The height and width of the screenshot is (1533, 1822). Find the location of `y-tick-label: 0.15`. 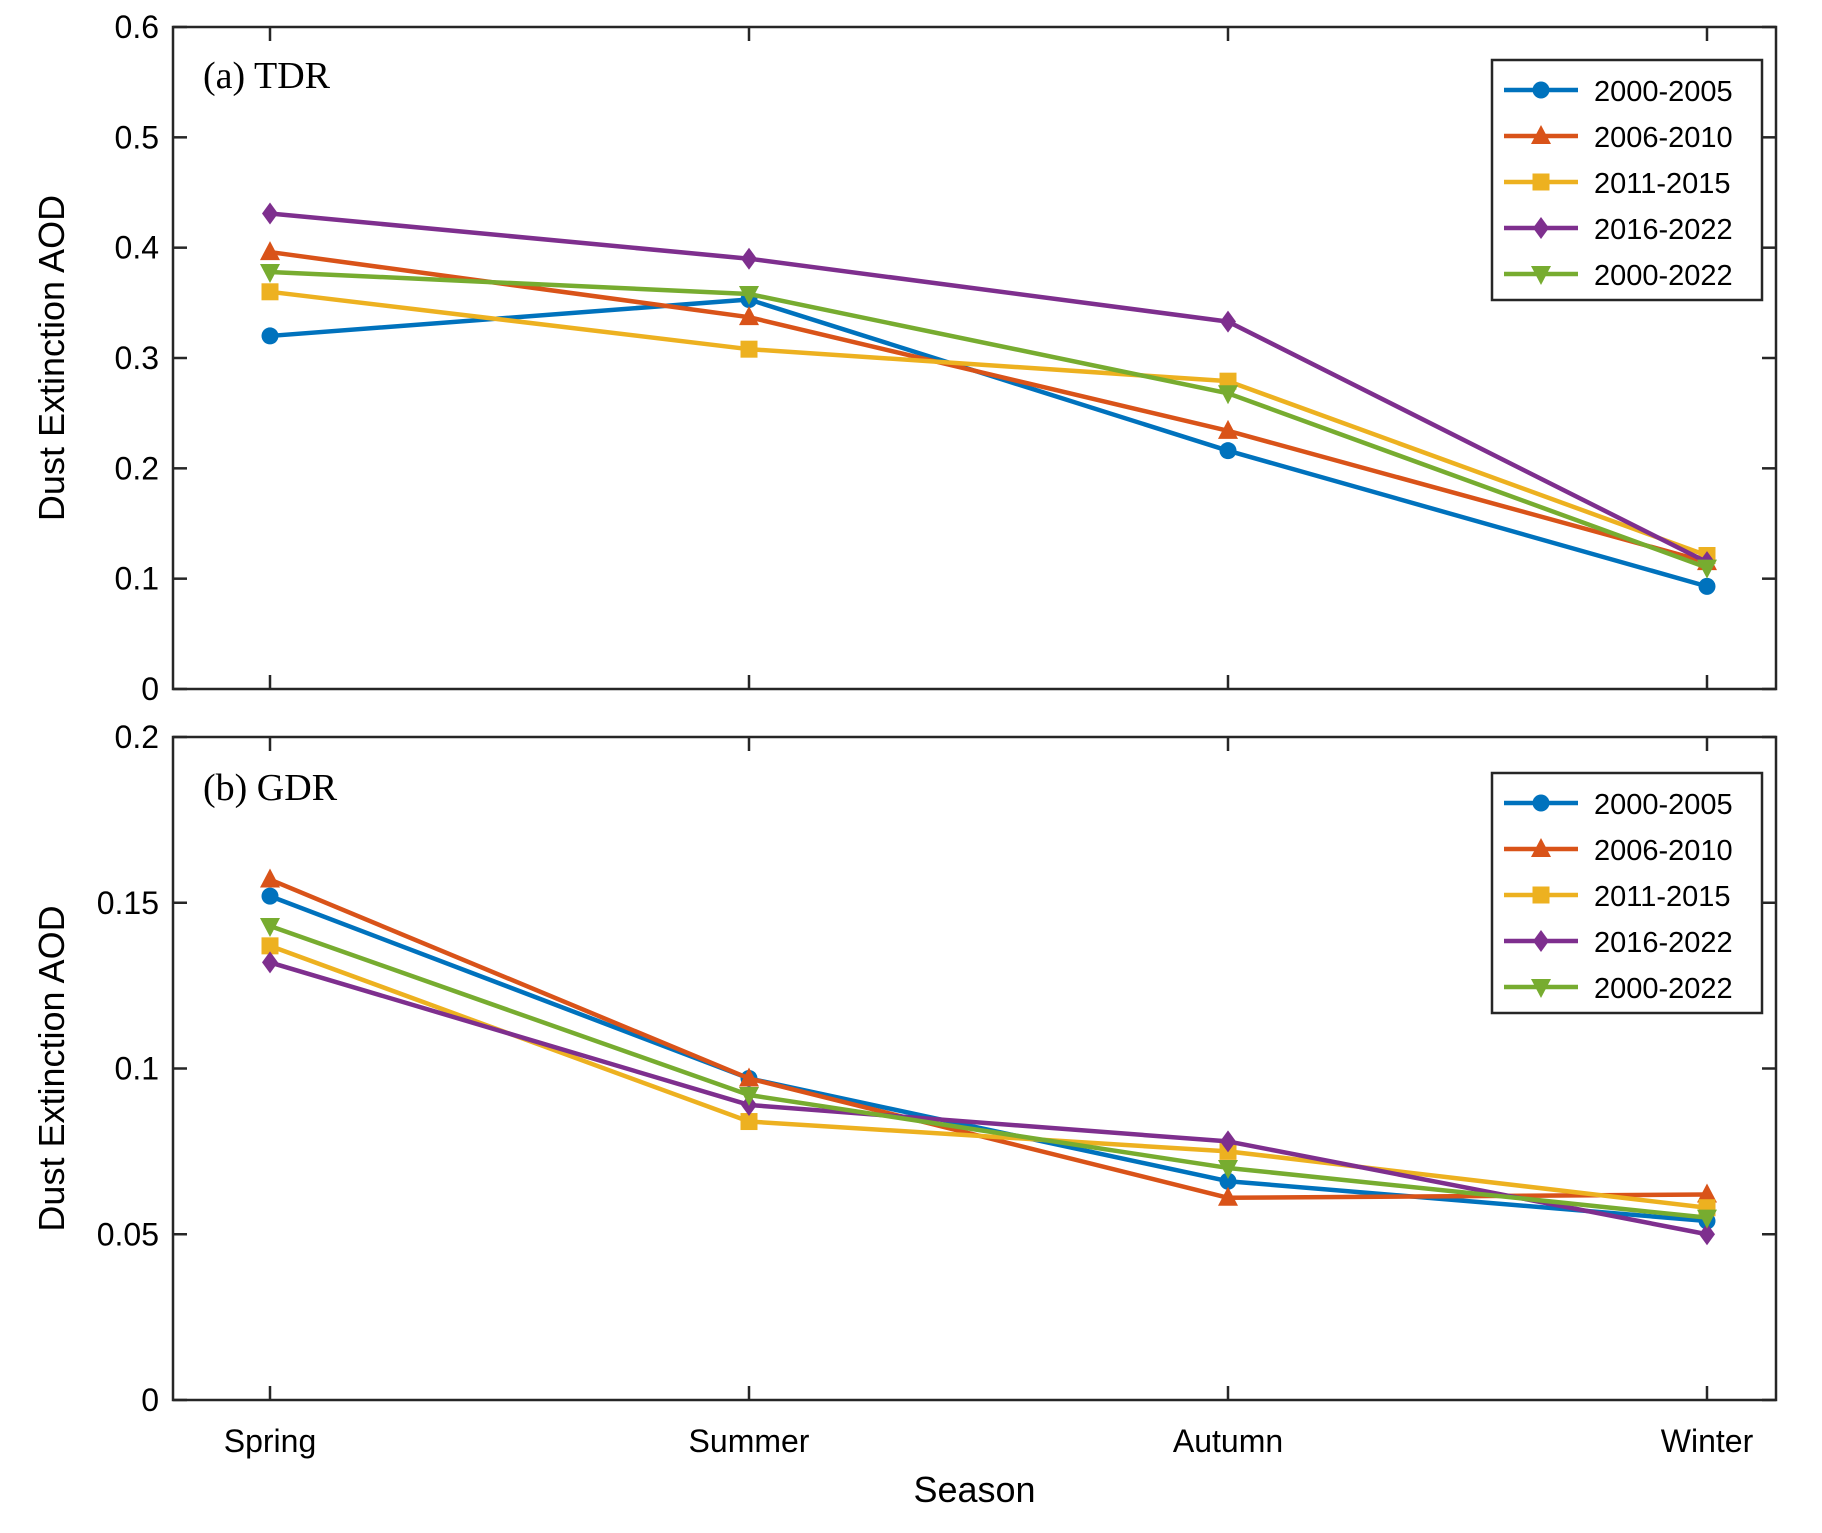

y-tick-label: 0.15 is located at coordinates (128, 903).